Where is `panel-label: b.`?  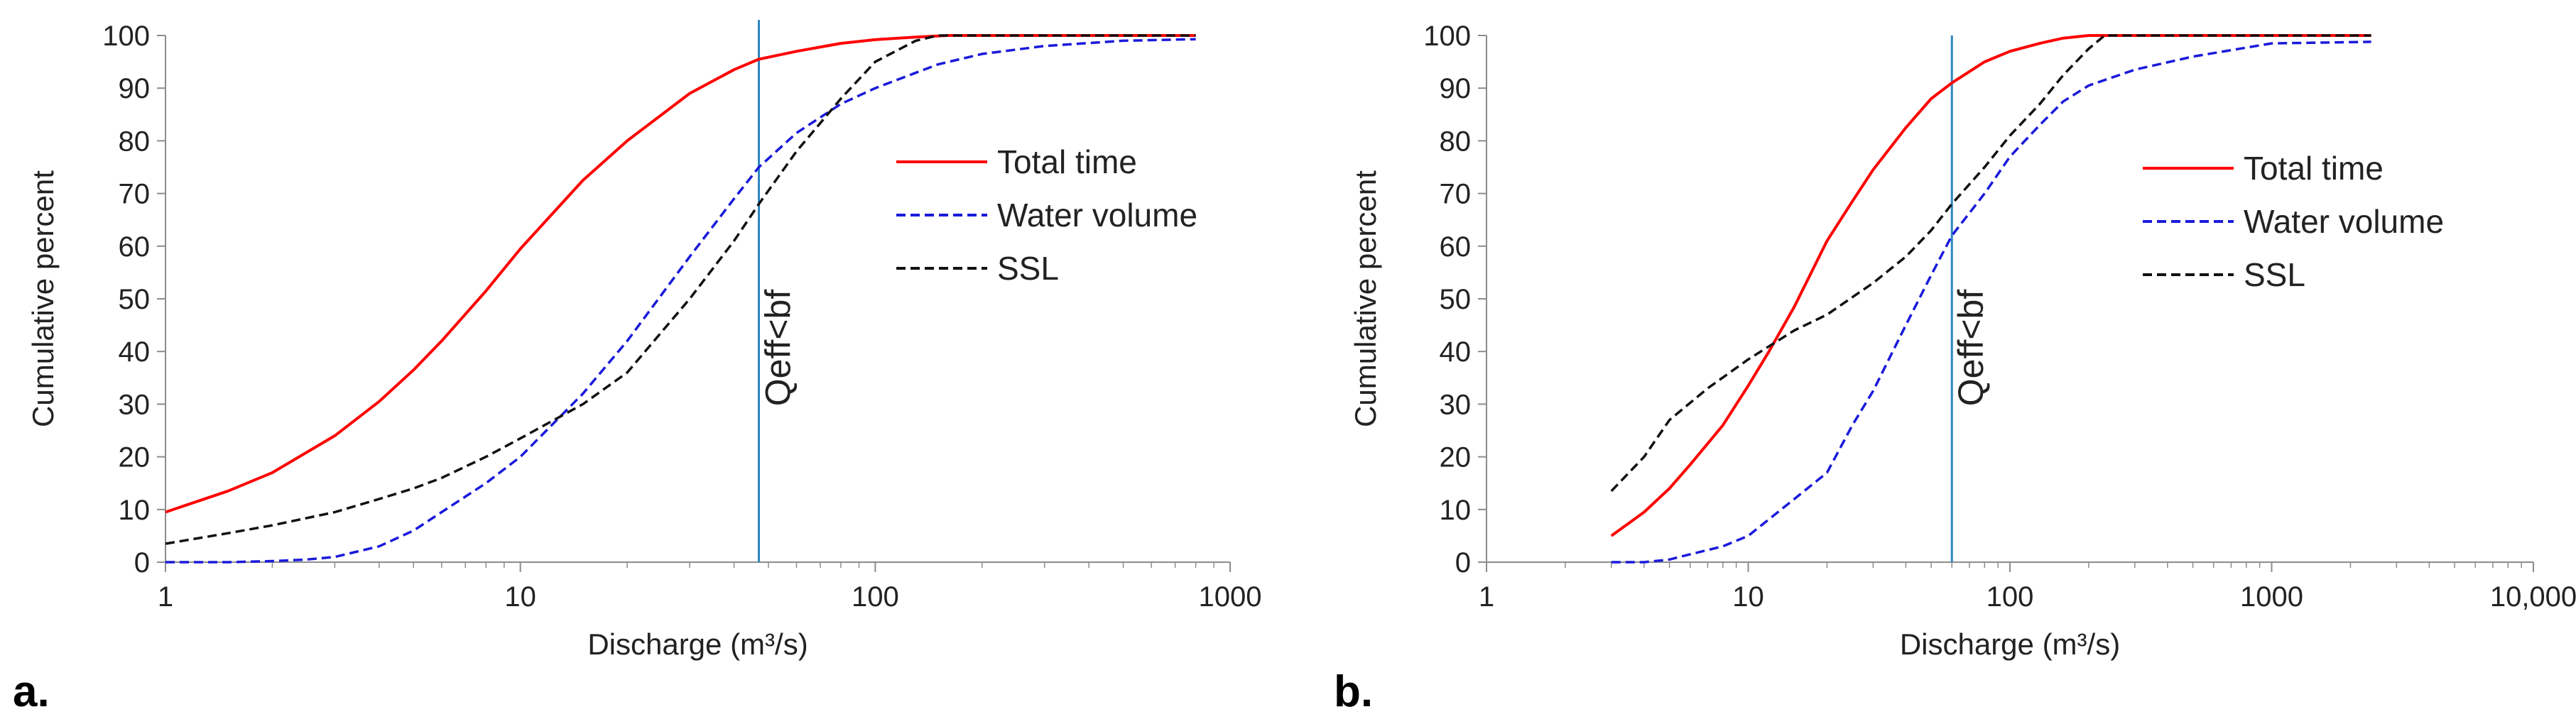
panel-label: b. is located at coordinates (1354, 692).